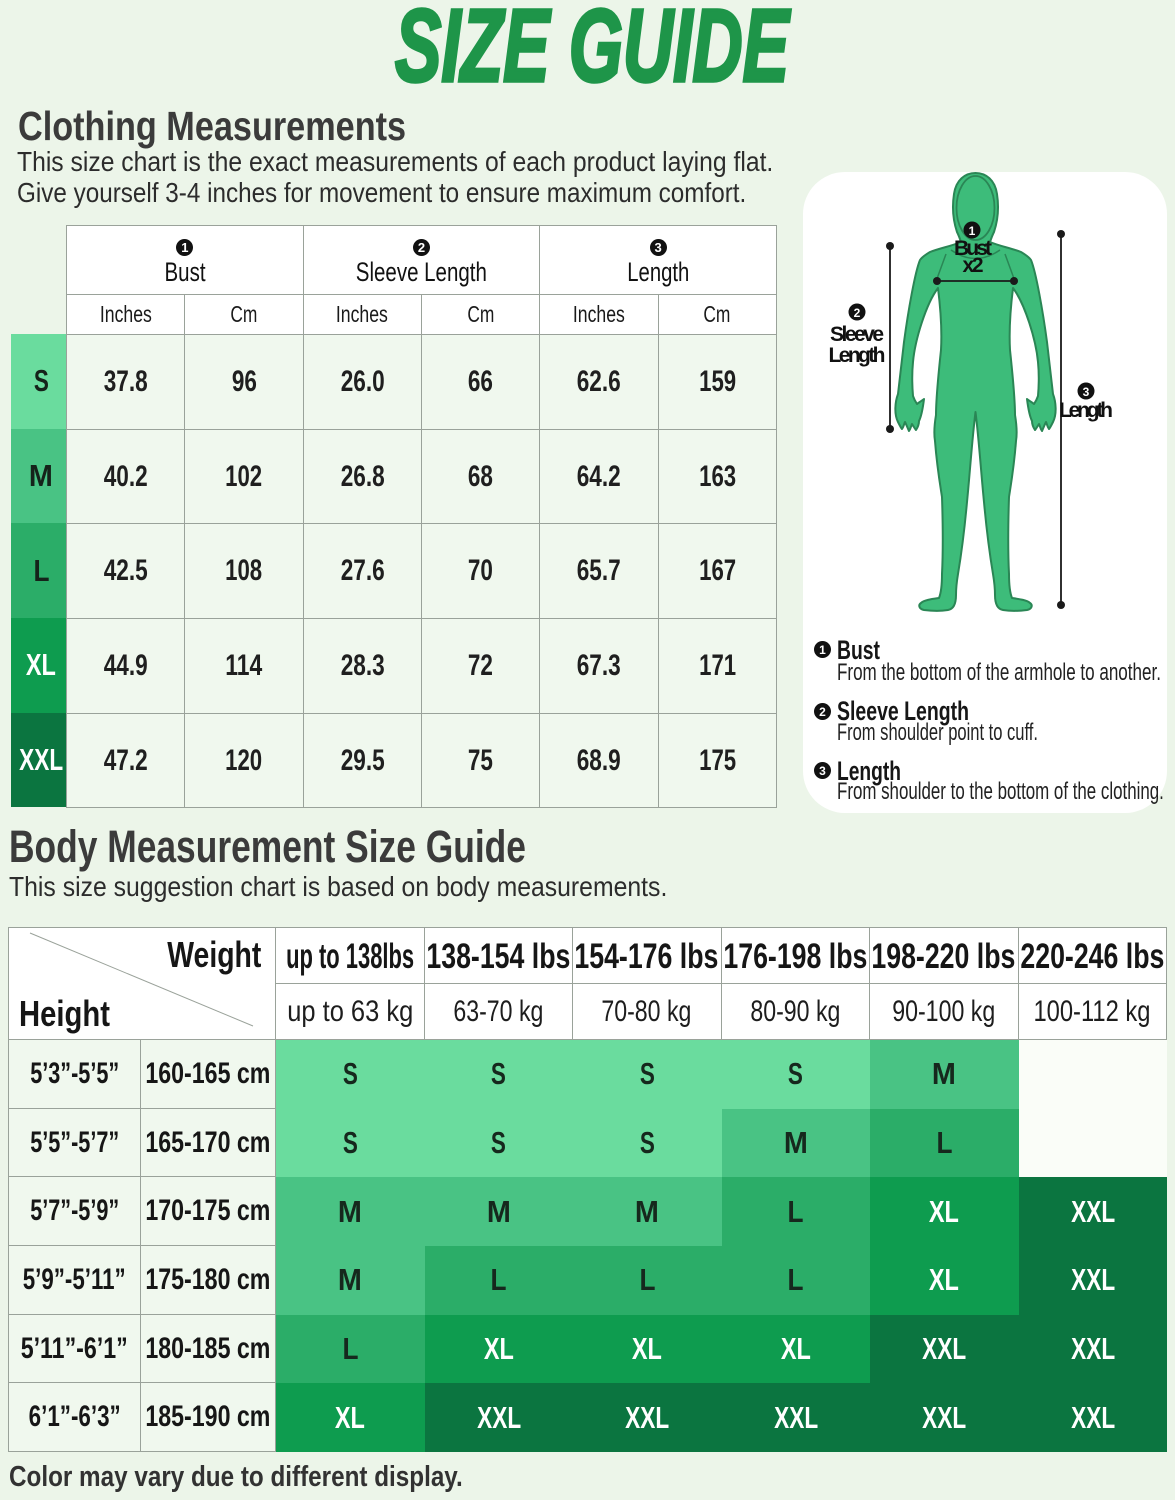  I want to click on svg-text: Sleeve, so click(857, 334).